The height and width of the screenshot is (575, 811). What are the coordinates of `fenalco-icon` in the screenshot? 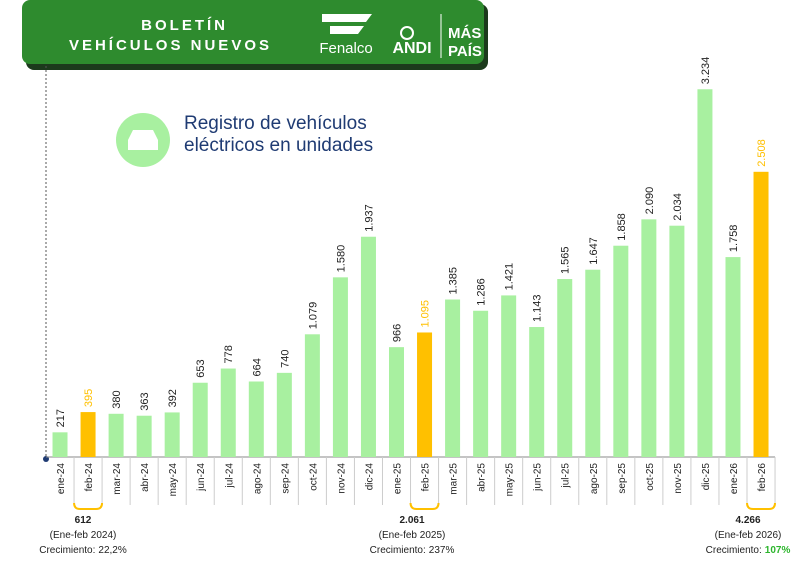 It's located at (347, 24).